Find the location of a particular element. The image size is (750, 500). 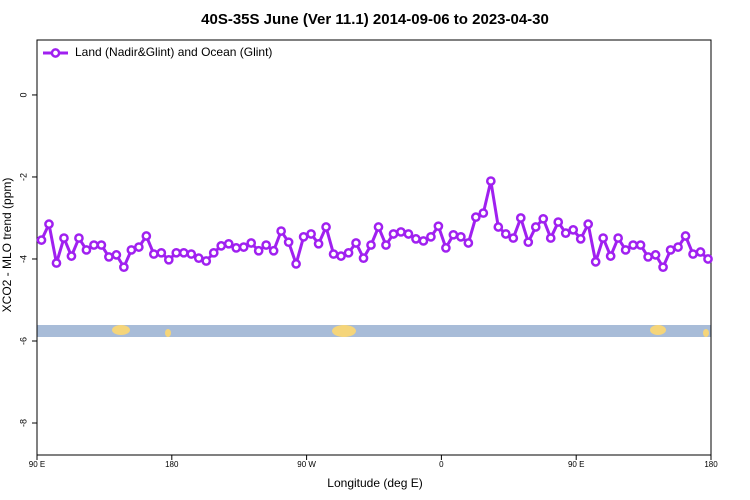

x-tick-label: 0 is located at coordinates (441, 464).